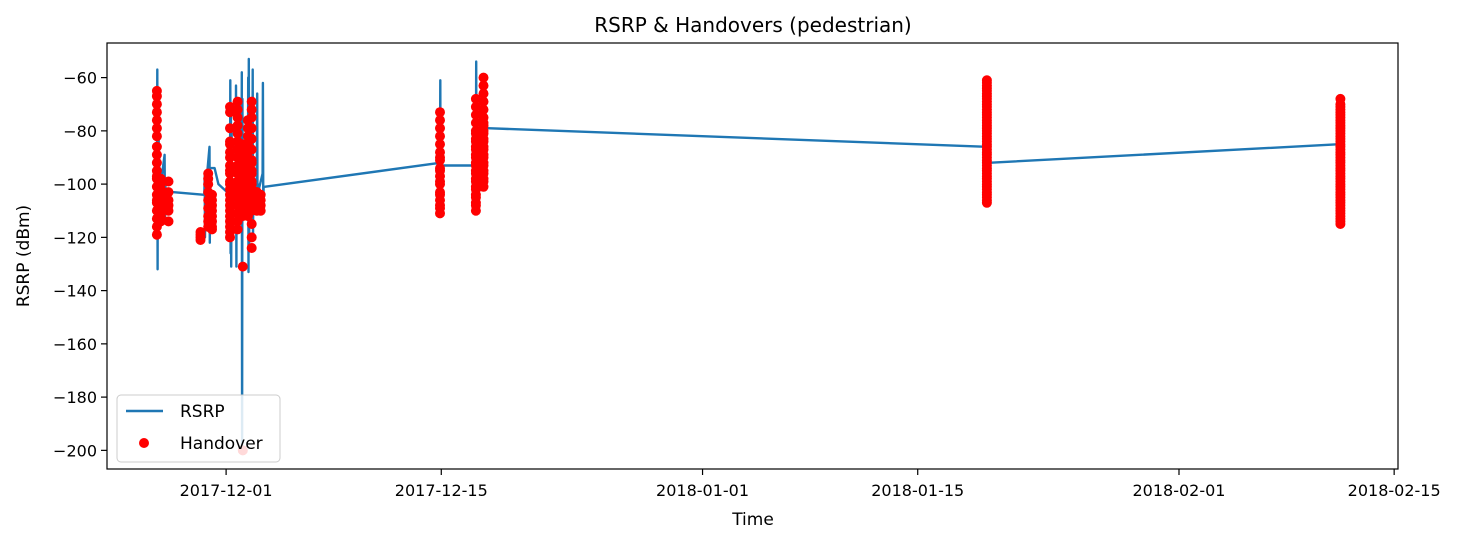  I want to click on chart-title: RSRP & Handovers (pedestrian), so click(752, 25).